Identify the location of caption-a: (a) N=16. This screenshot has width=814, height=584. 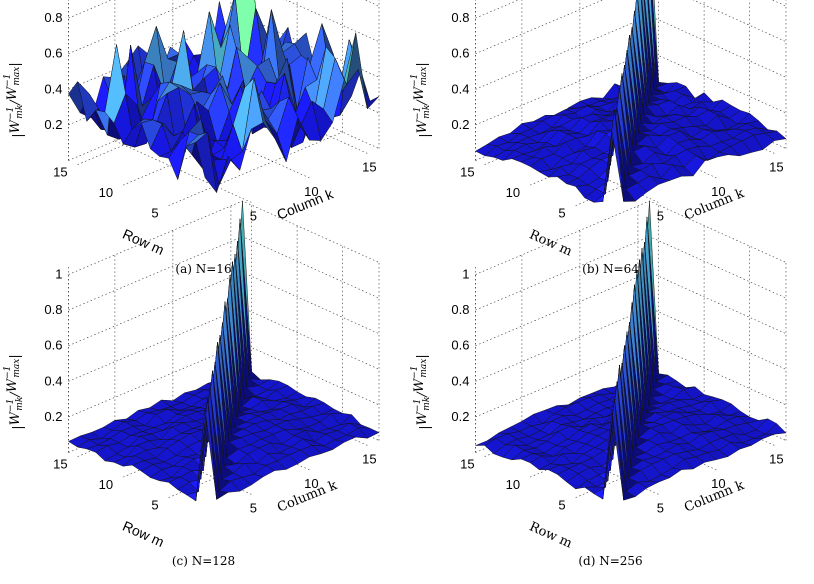
(203, 269).